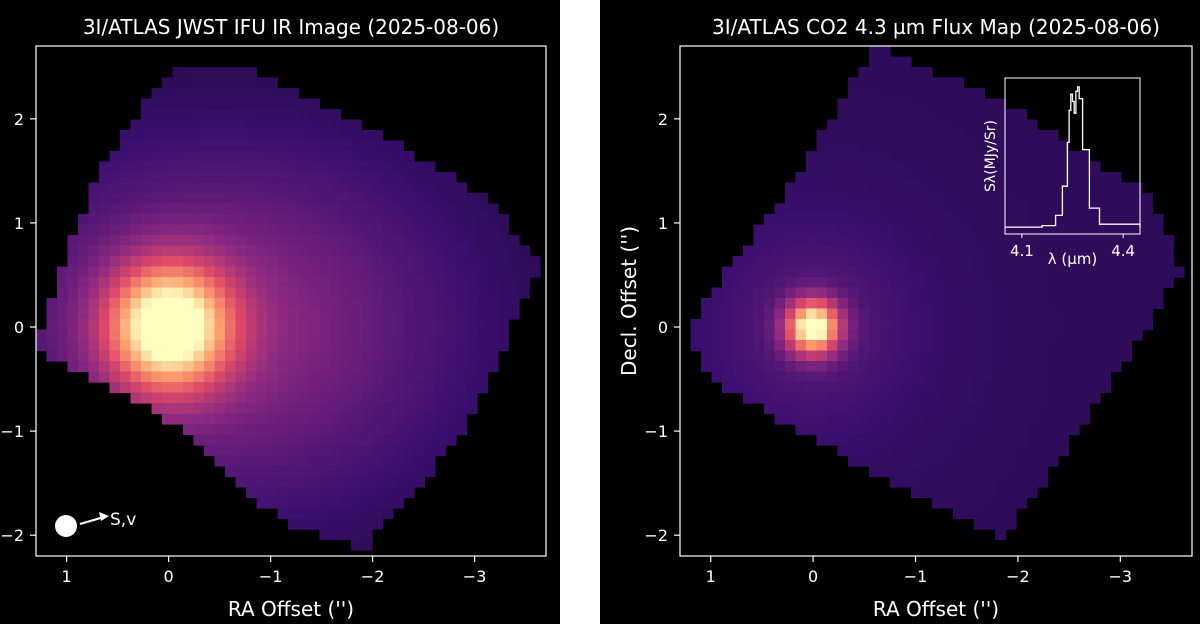 The image size is (1200, 624). Describe the element at coordinates (95, 523) in the screenshot. I see `sun-direction-marker: S,v` at that location.